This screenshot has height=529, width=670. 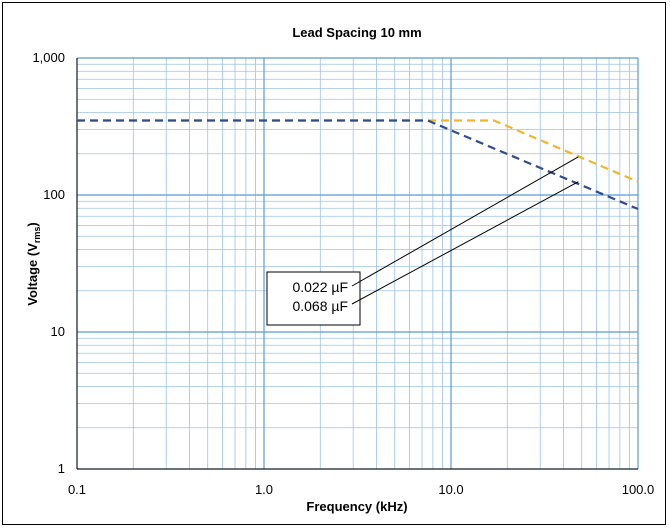 What do you see at coordinates (61, 468) in the screenshot?
I see `y-tick-label: 1` at bounding box center [61, 468].